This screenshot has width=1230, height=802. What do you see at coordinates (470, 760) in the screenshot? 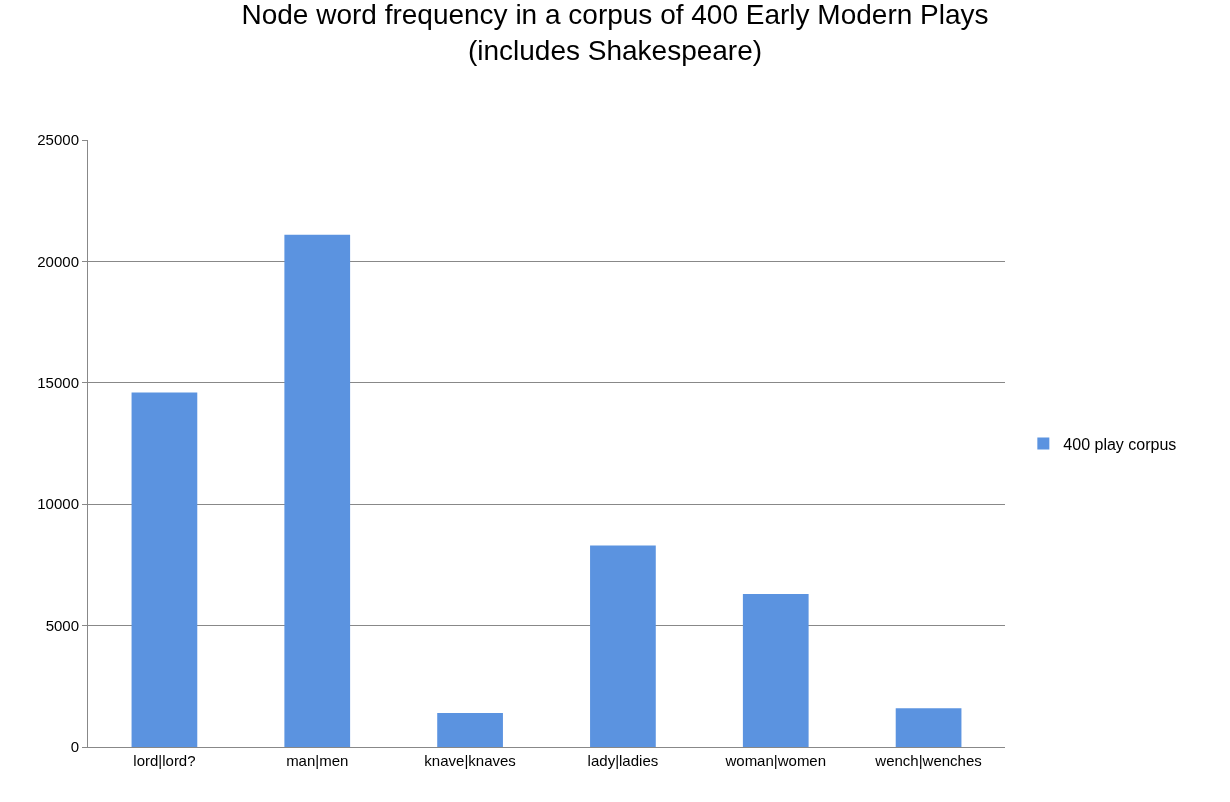
I see `x-tick-label: knave|knaves` at bounding box center [470, 760].